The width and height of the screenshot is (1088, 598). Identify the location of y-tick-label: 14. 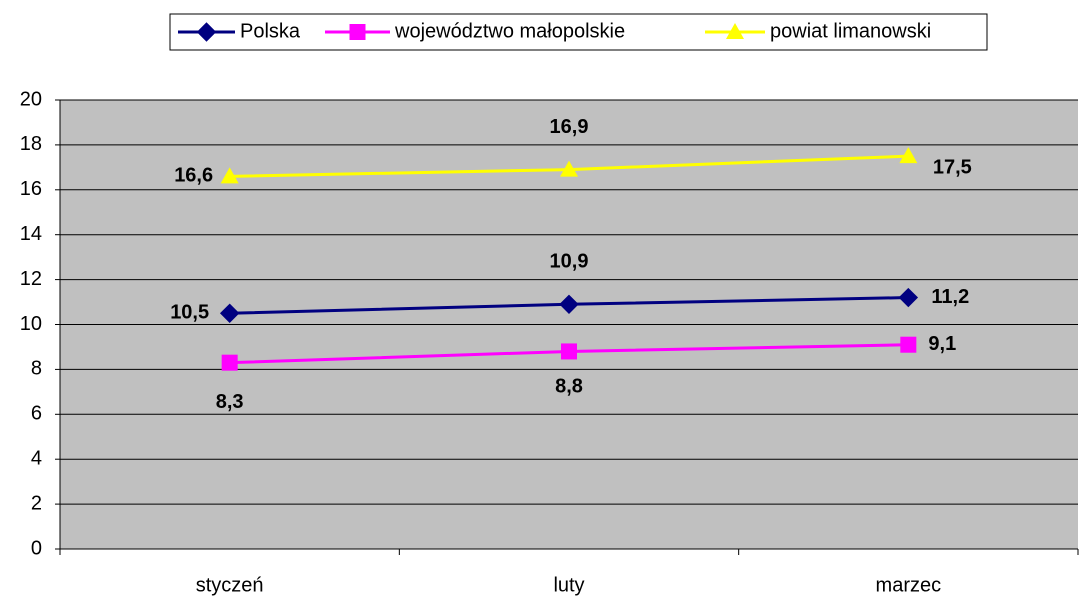
(31, 234).